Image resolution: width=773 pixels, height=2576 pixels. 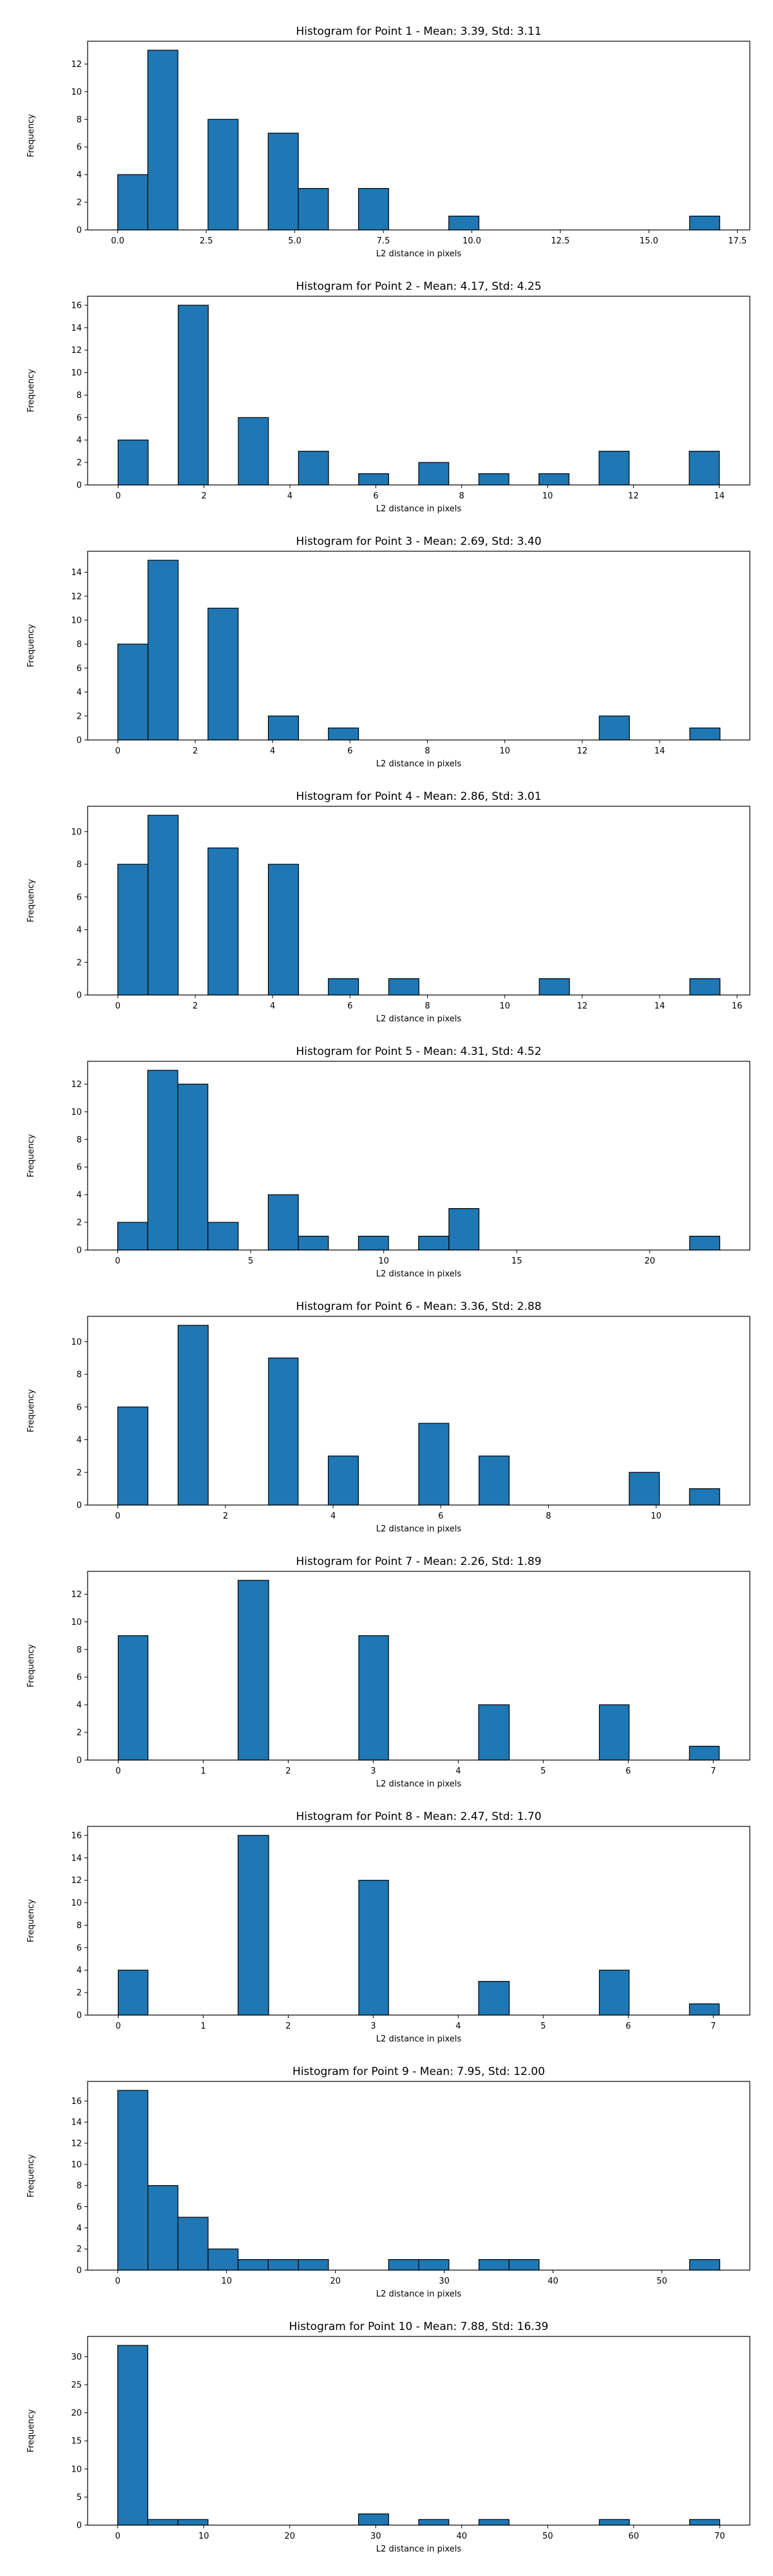 I want to click on x-tick-label: 5, so click(x=251, y=1261).